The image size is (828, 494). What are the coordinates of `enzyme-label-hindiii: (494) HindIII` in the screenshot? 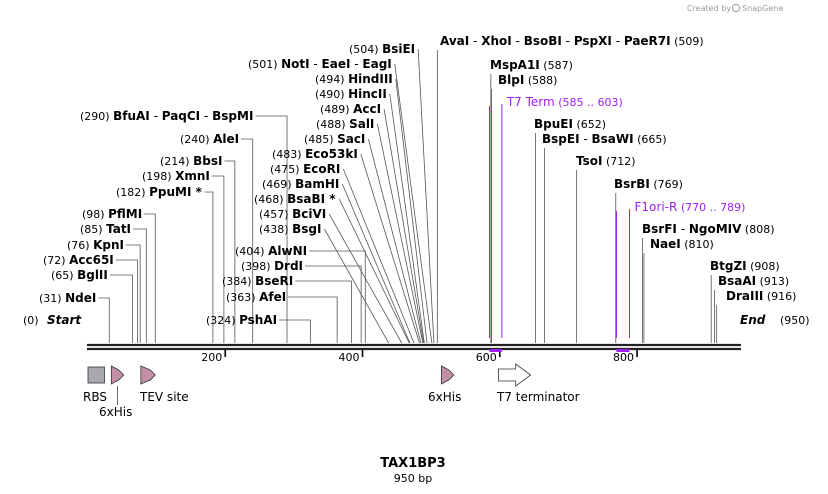 It's located at (354, 79).